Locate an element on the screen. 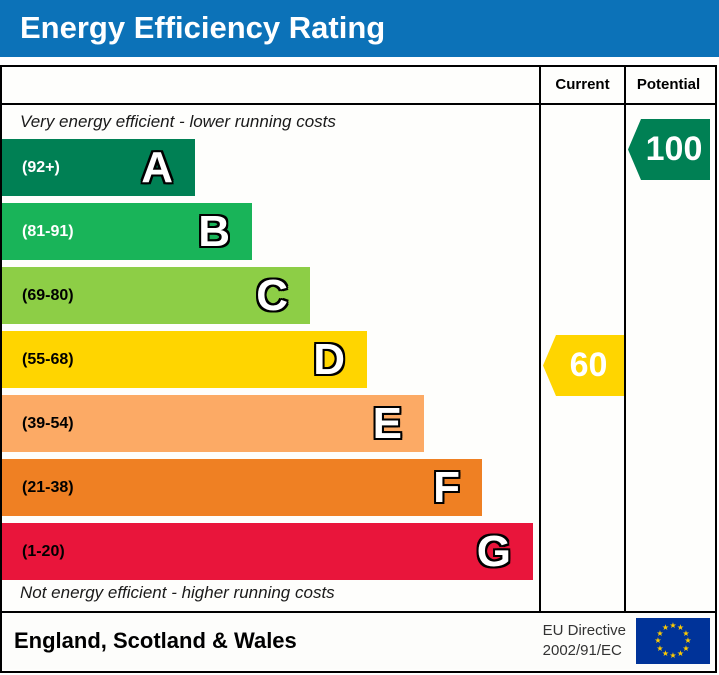 The image size is (719, 675). band-range-label: (21-38) is located at coordinates (48, 487).